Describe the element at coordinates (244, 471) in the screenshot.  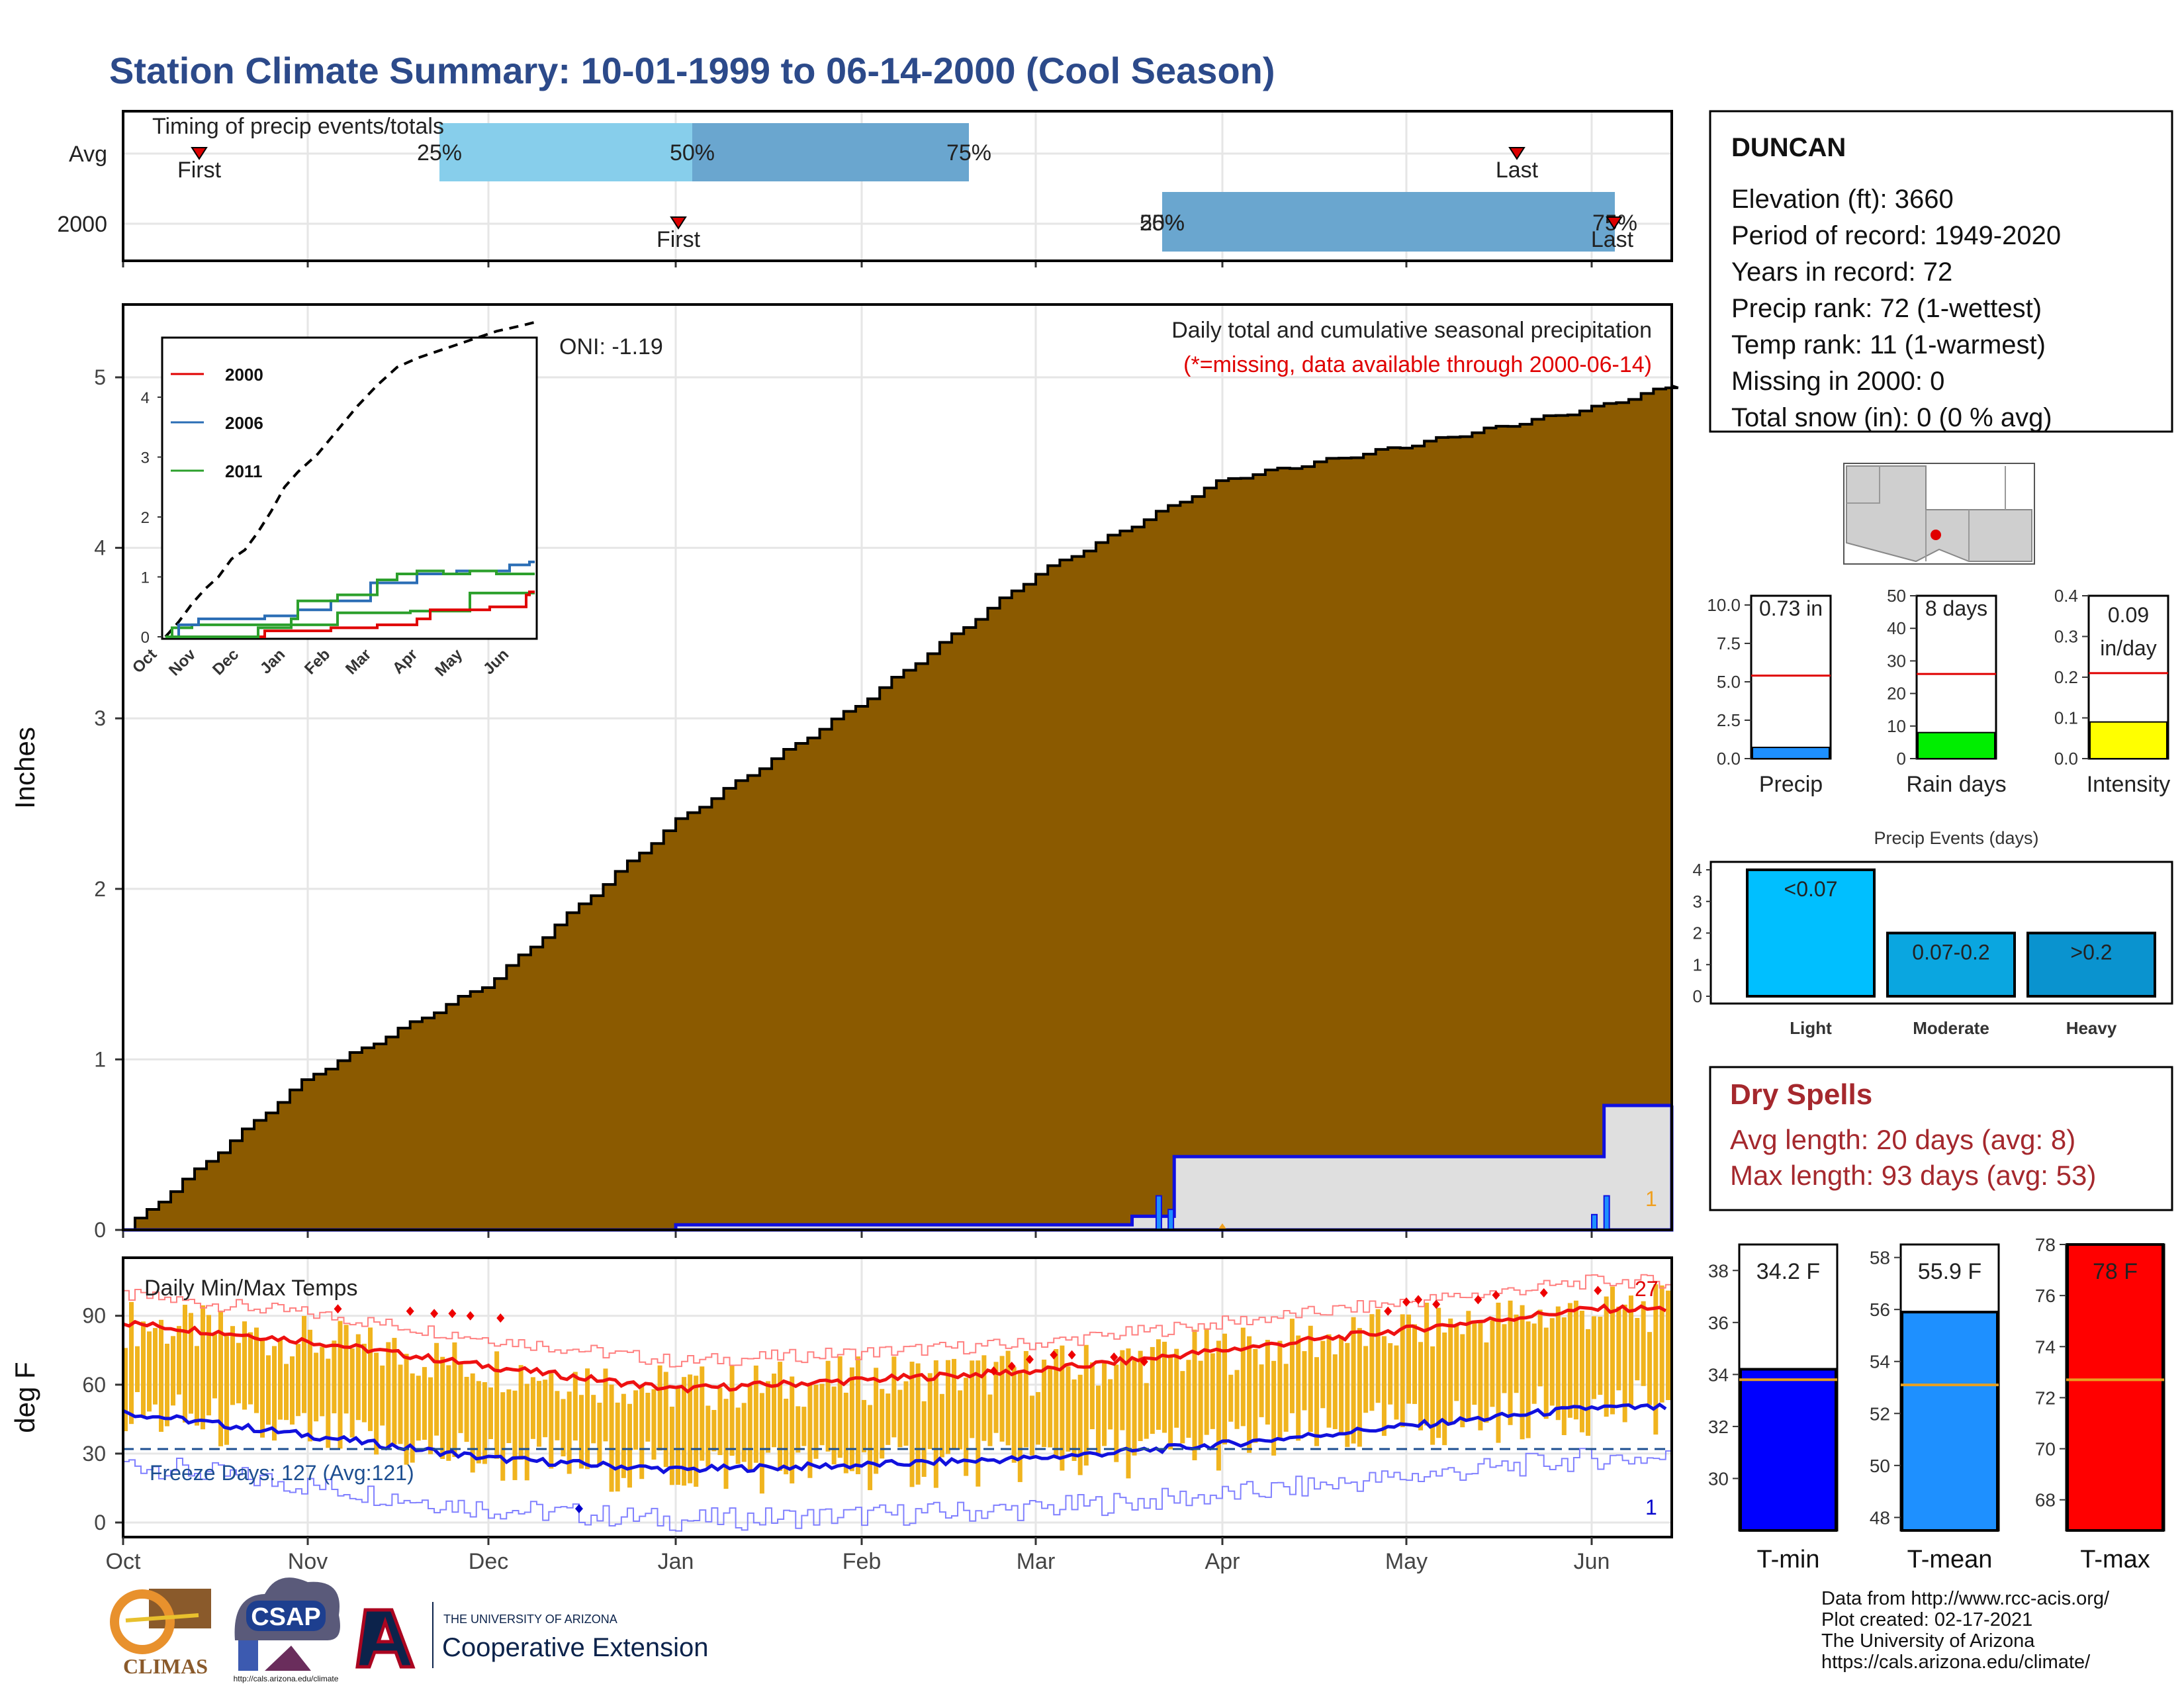
I see `legend-2011: 2011` at that location.